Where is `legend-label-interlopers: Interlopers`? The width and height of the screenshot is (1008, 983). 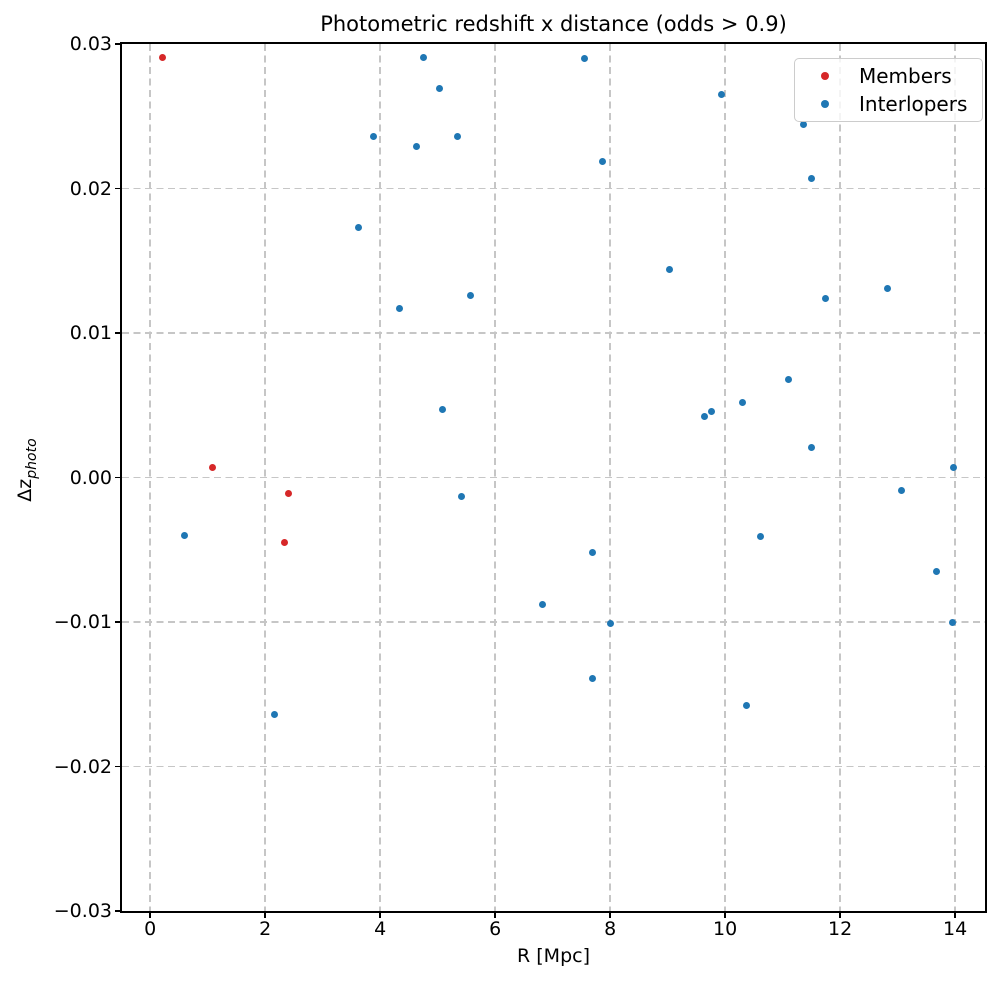
legend-label-interlopers: Interlopers is located at coordinates (913, 104).